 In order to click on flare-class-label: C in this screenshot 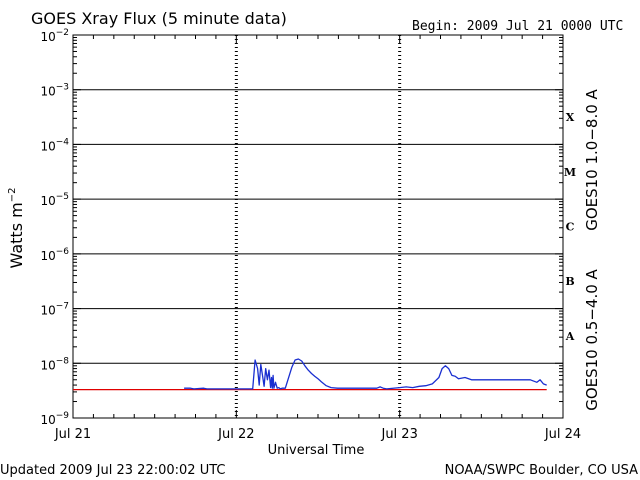, I will do `click(570, 227)`.